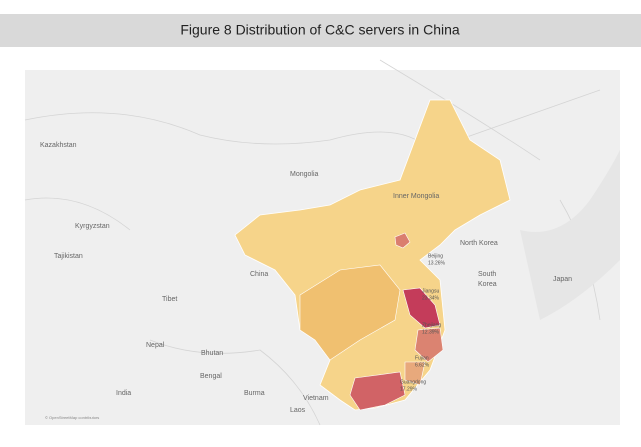 This screenshot has height=447, width=641. Describe the element at coordinates (212, 353) in the screenshot. I see `place-label: Bhutan` at that location.